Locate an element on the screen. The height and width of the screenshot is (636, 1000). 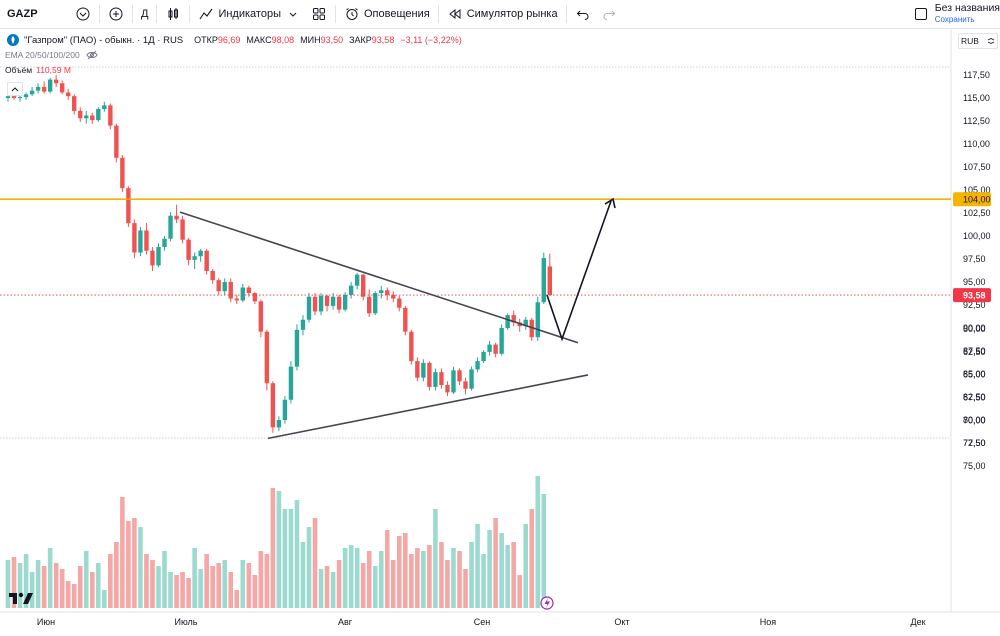
currency-selector: RUB is located at coordinates (978, 41).